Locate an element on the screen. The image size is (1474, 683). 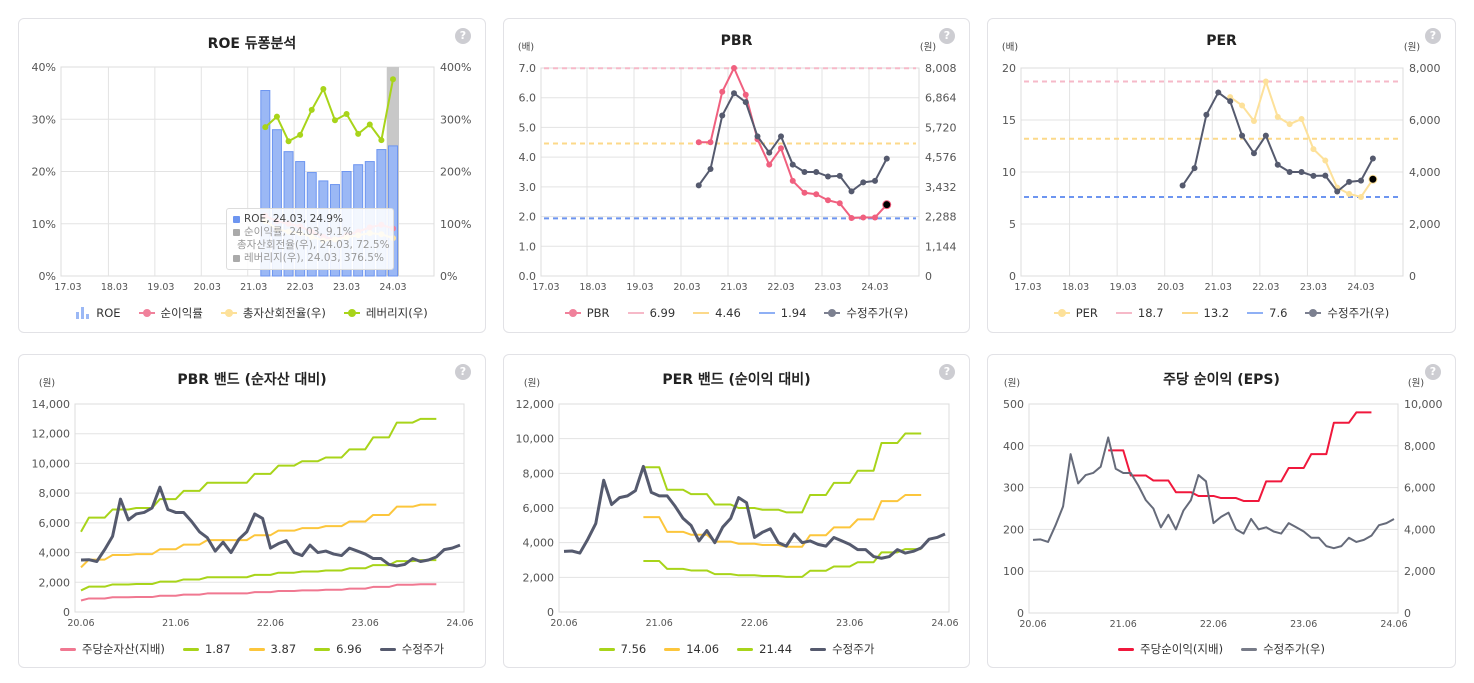
legend-item: 6.96 is located at coordinates (338, 649).